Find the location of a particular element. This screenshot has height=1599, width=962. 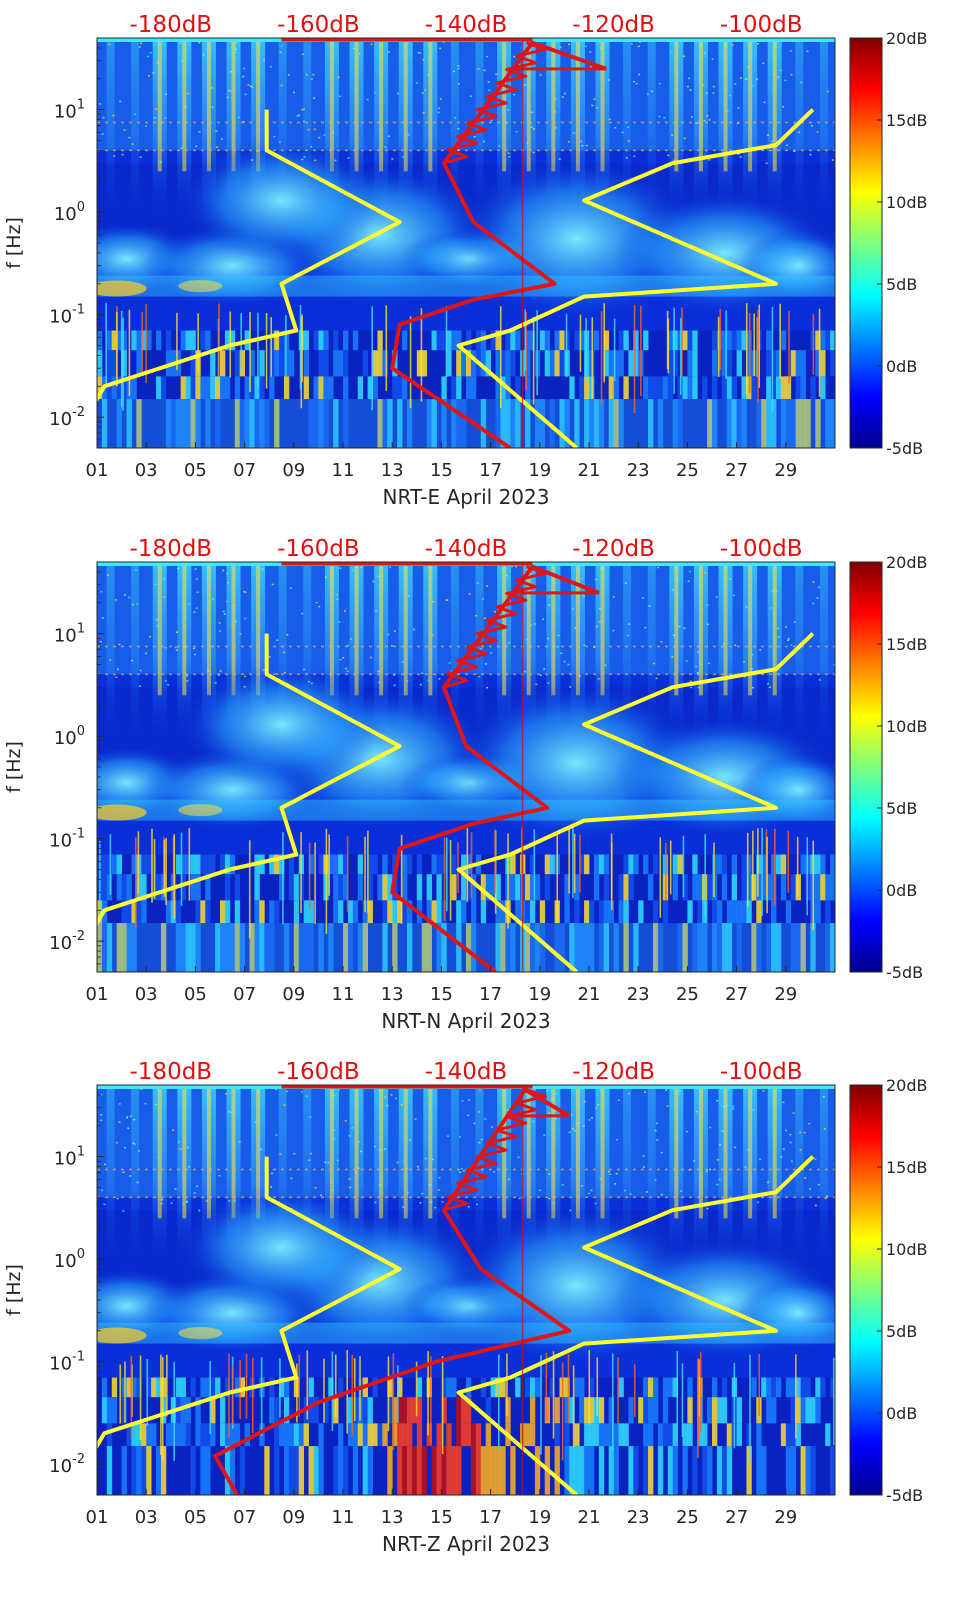

y-tick-label: 10¹ is located at coordinates (69, 1157).